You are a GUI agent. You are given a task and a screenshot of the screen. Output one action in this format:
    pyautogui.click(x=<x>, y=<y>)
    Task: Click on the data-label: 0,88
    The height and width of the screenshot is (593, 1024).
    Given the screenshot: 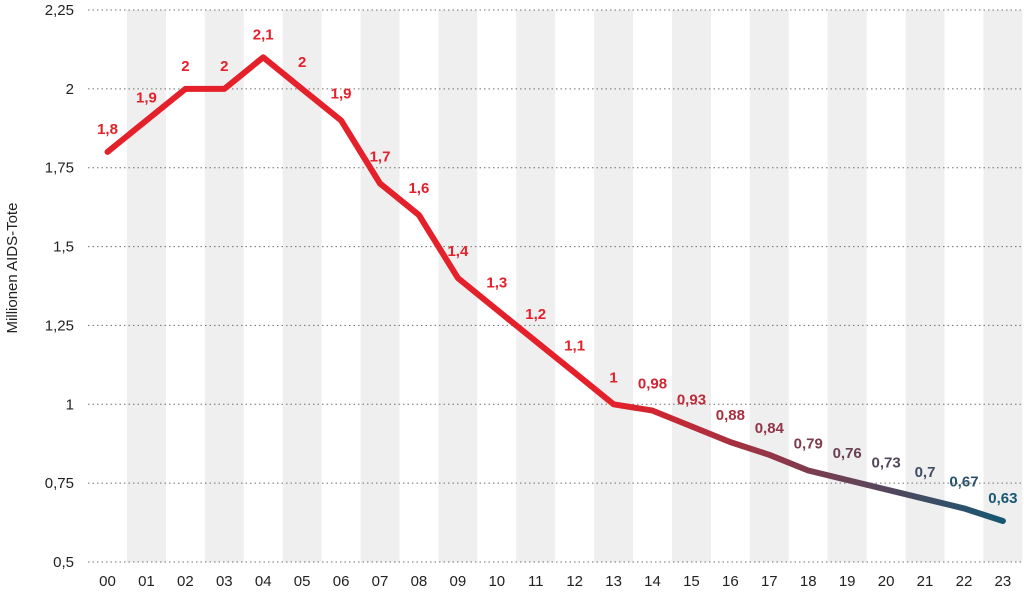 What is the action you would take?
    pyautogui.click(x=730, y=415)
    